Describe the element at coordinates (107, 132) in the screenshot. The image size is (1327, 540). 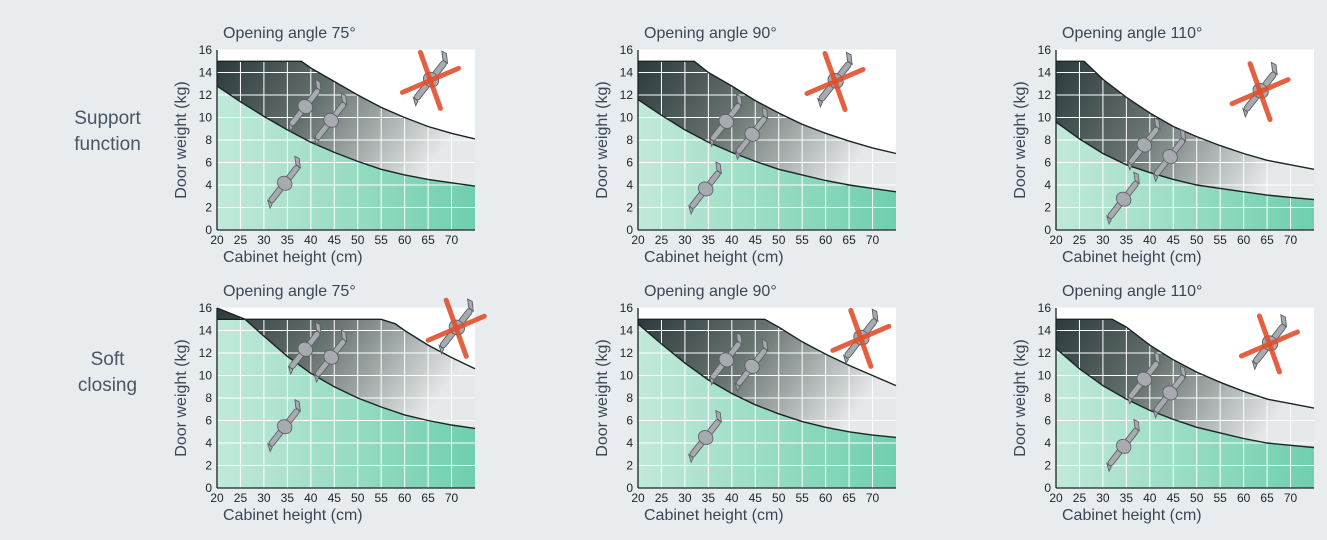
I see `row-label-support-function: Support function` at that location.